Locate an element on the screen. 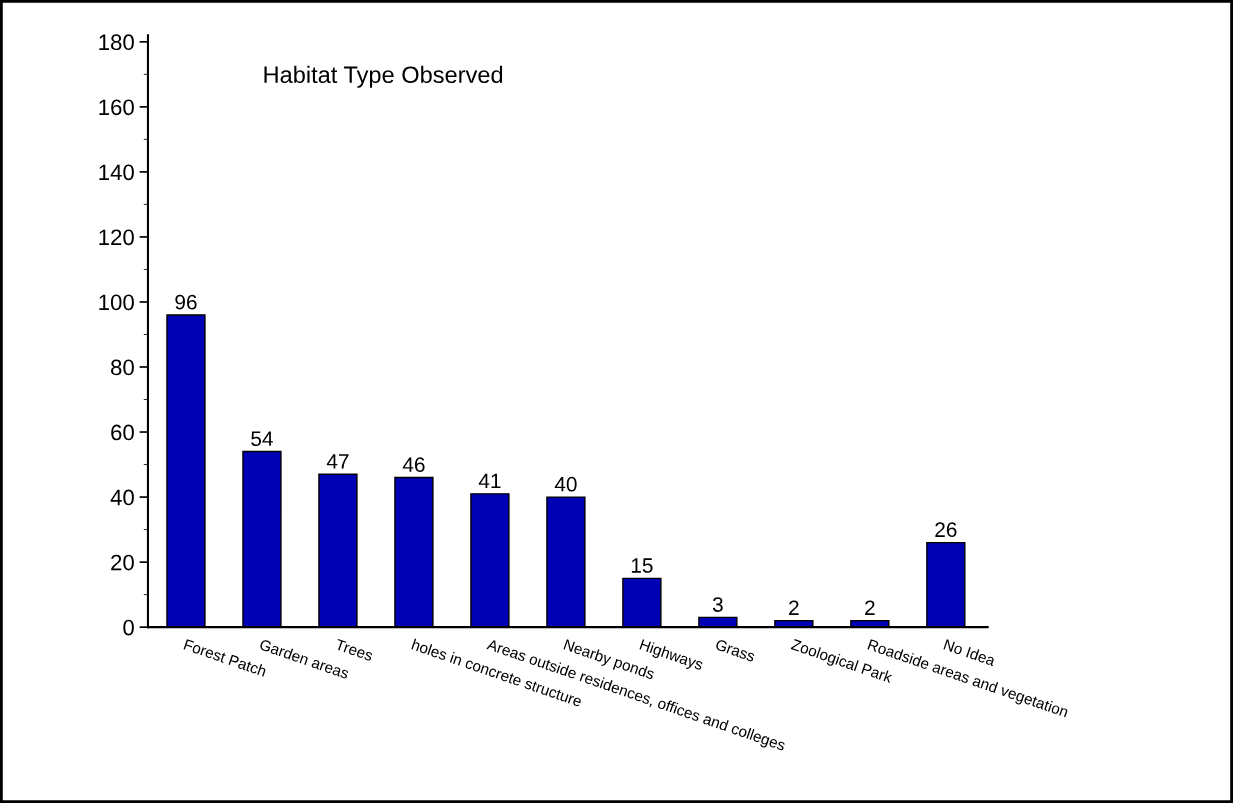 The width and height of the screenshot is (1233, 803). data-label: 26 is located at coordinates (946, 530).